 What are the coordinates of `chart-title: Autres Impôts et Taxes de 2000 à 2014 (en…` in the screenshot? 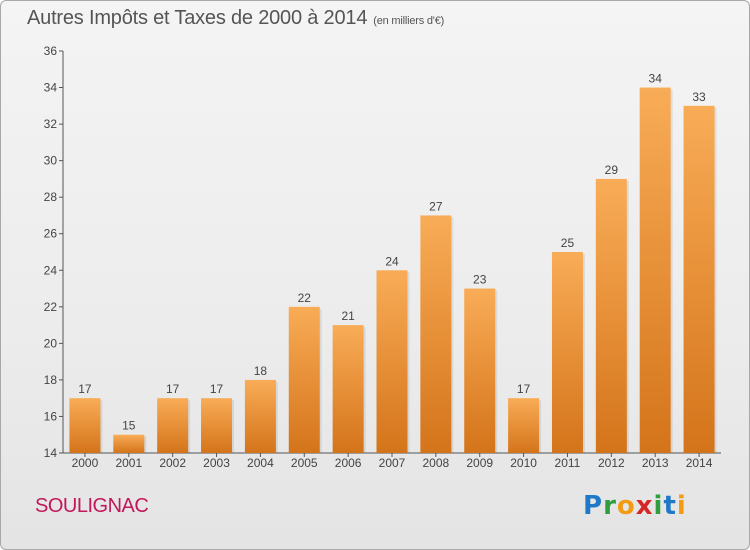 It's located at (235, 18).